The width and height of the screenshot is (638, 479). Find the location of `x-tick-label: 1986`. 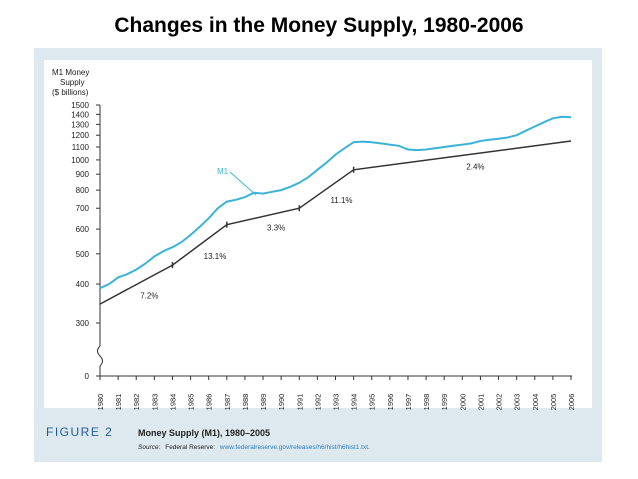

x-tick-label: 1986 is located at coordinates (209, 402).